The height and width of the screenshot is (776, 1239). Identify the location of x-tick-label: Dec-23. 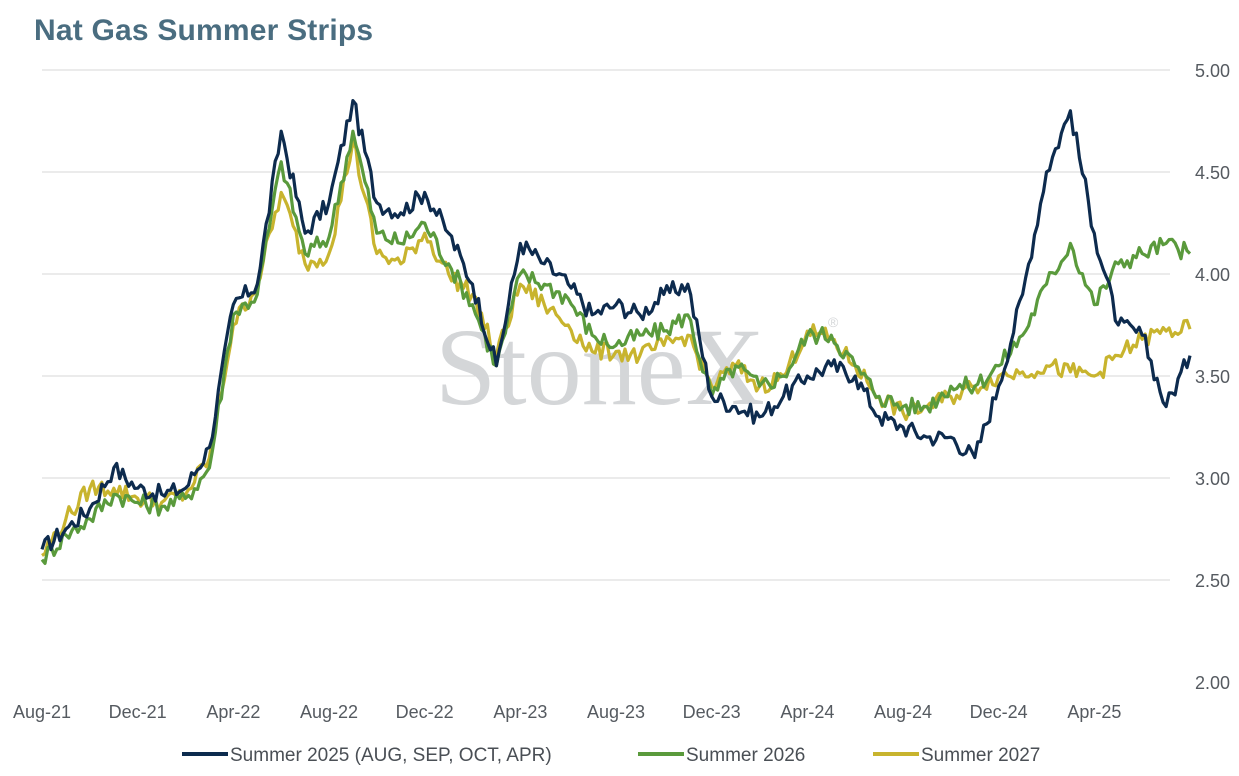
(712, 712).